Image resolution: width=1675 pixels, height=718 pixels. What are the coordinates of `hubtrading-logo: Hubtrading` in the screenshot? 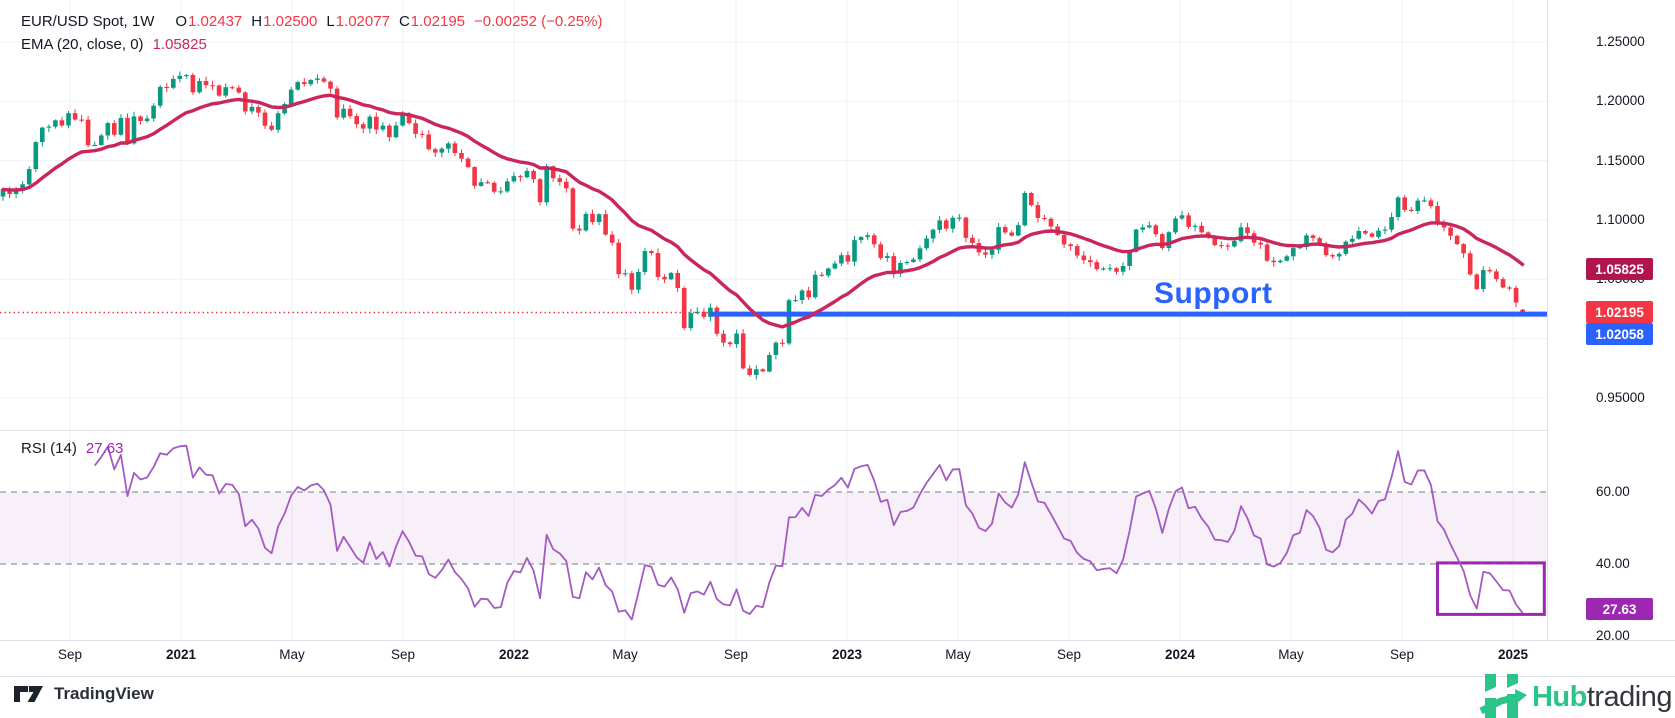 It's located at (1576, 695).